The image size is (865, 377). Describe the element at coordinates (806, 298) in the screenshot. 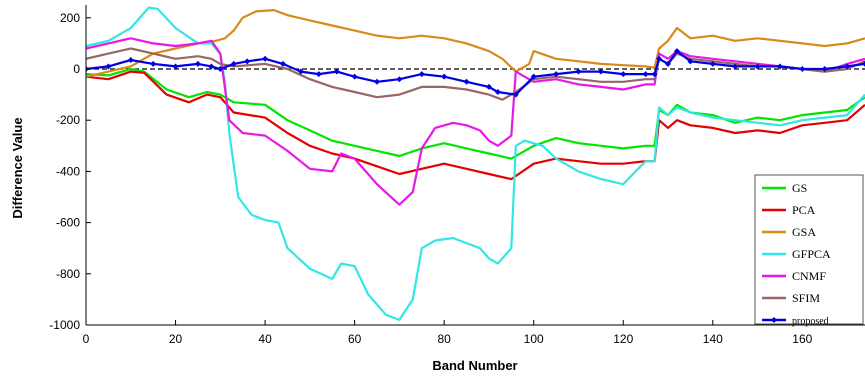

I see `legend-label-sfim: SFIM` at that location.